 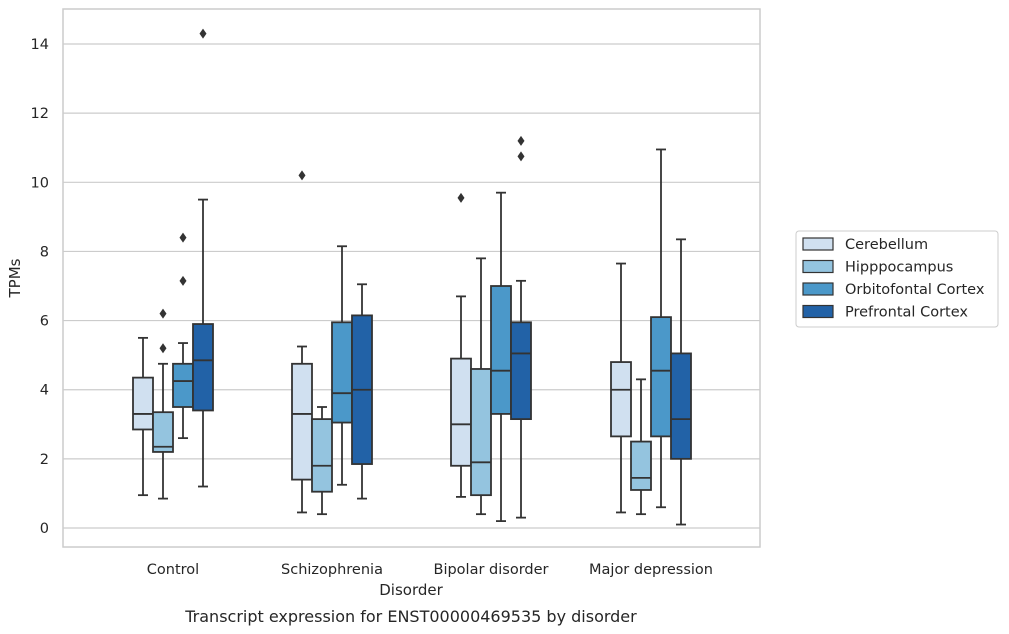 I want to click on y-tick-label: 2, so click(x=44, y=460).